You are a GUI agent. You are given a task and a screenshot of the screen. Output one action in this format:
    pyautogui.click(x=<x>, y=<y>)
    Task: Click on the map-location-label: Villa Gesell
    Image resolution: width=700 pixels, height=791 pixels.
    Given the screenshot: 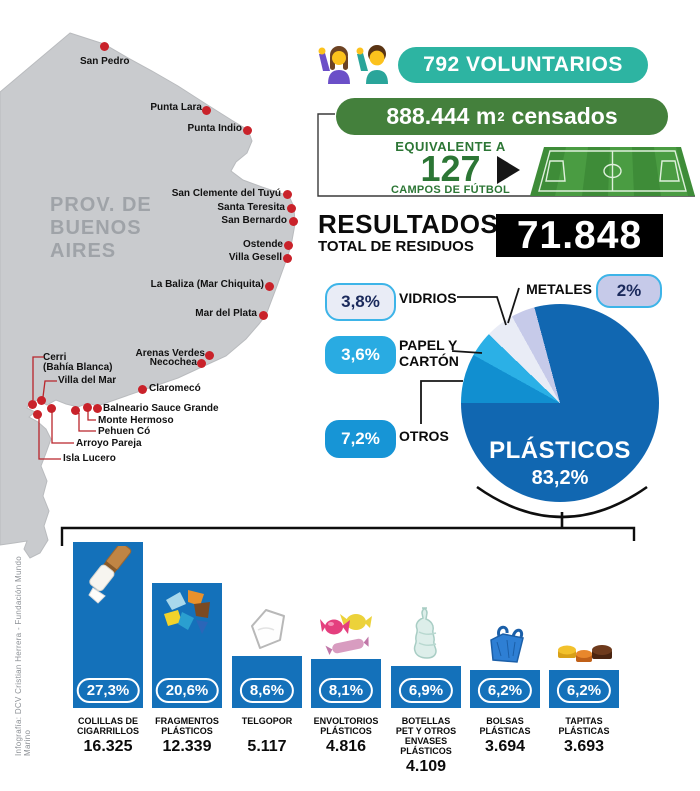 What is the action you would take?
    pyautogui.click(x=255, y=258)
    